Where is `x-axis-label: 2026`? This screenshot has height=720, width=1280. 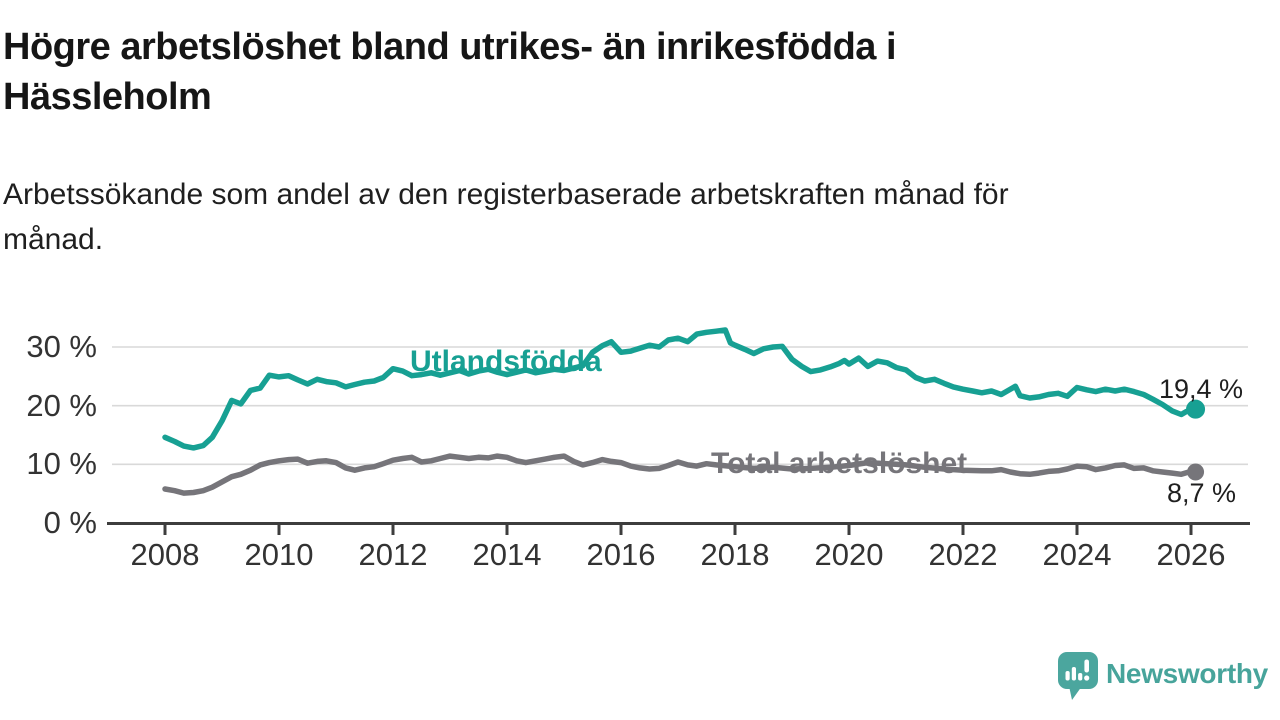 x-axis-label: 2026 is located at coordinates (1191, 554).